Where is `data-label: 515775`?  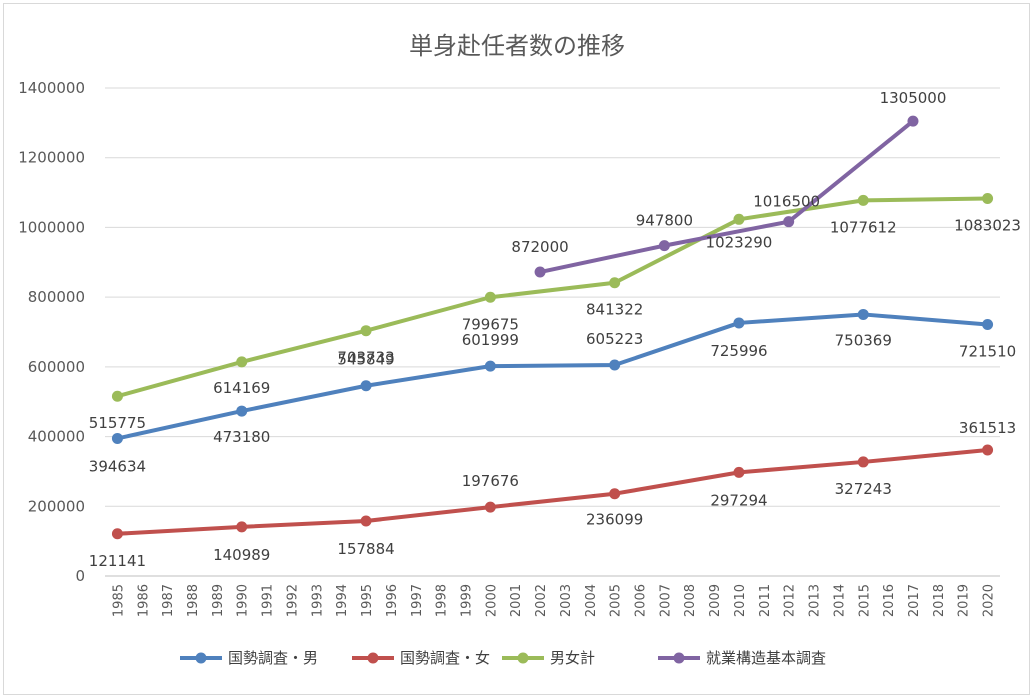 data-label: 515775 is located at coordinates (117, 423).